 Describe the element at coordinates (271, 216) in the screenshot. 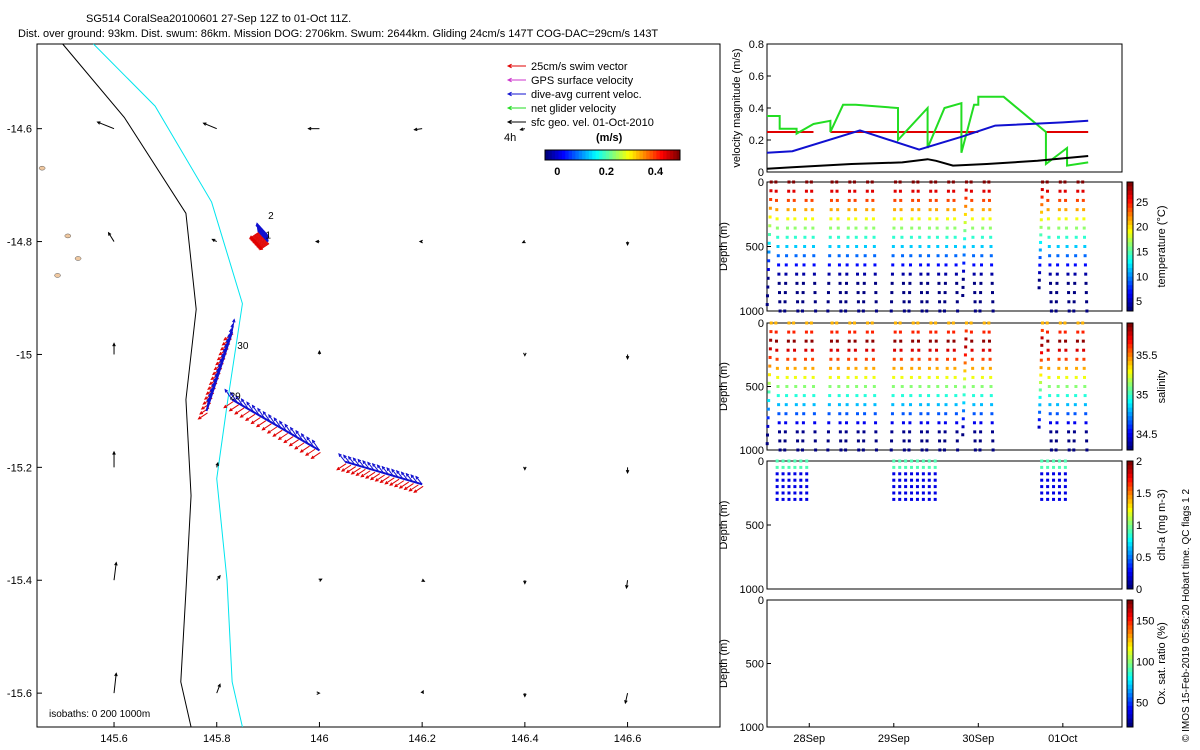

I see `day-label: 2` at that location.